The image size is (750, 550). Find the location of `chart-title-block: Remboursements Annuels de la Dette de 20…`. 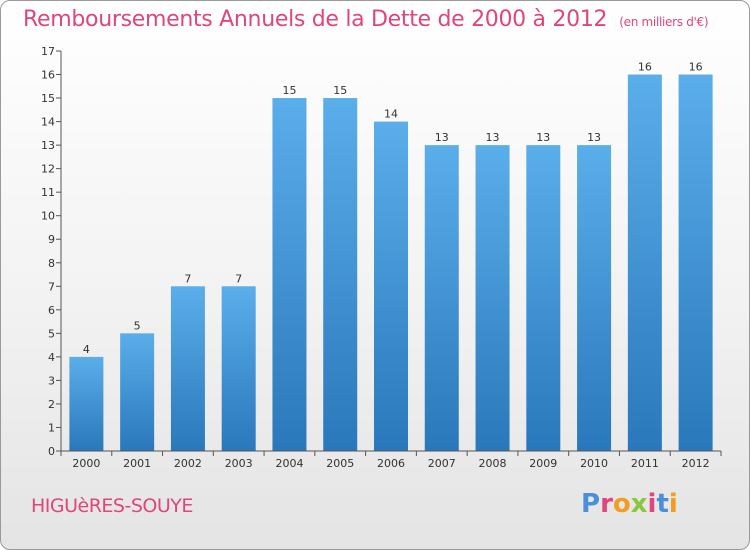

chart-title-block: Remboursements Annuels de la Dette de 20… is located at coordinates (366, 19).